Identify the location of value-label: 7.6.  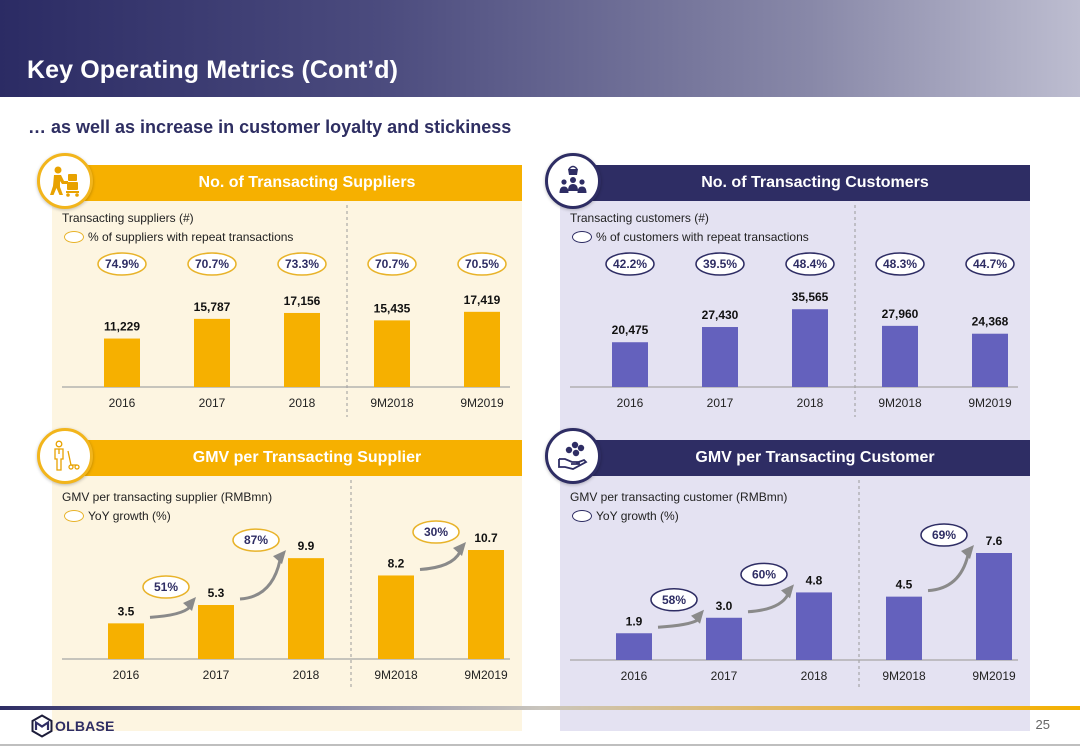
(994, 541).